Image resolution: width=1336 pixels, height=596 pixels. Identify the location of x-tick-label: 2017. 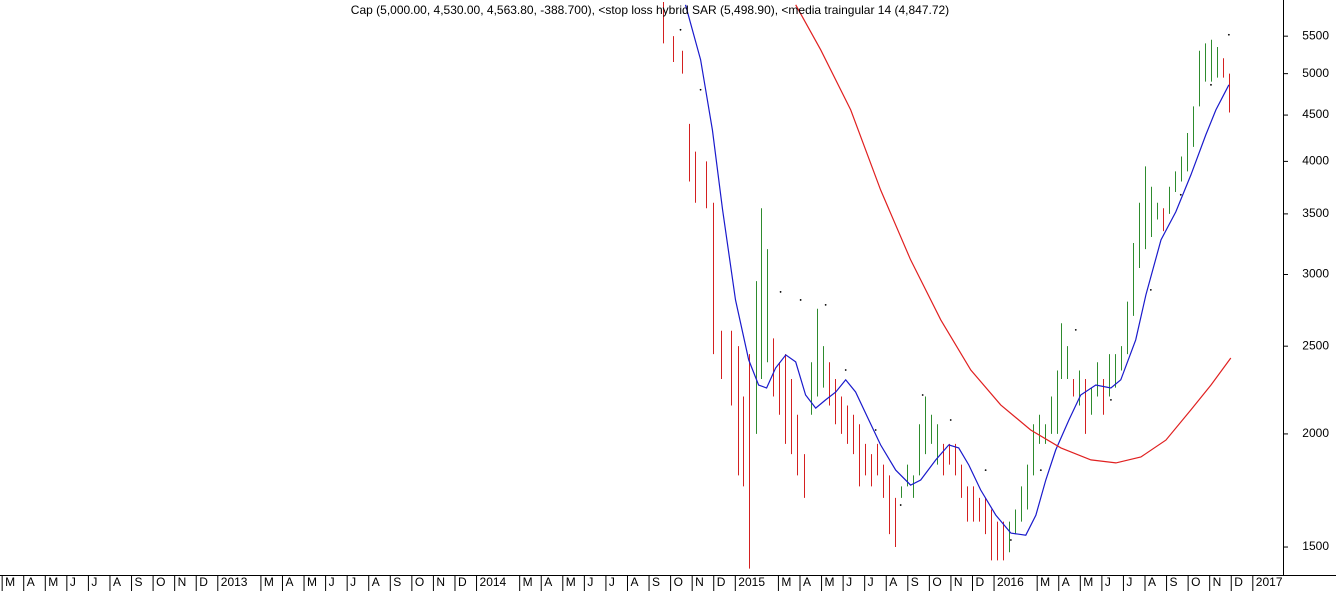
(1269, 582).